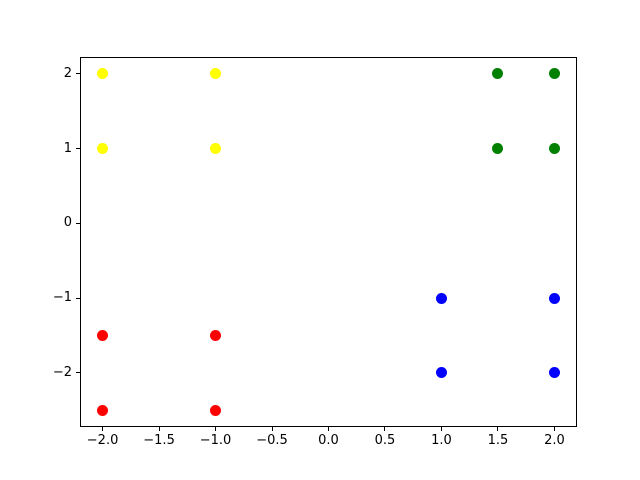 This screenshot has width=640, height=480. Describe the element at coordinates (215, 440) in the screenshot. I see `x-tick-label: −1.0` at that location.